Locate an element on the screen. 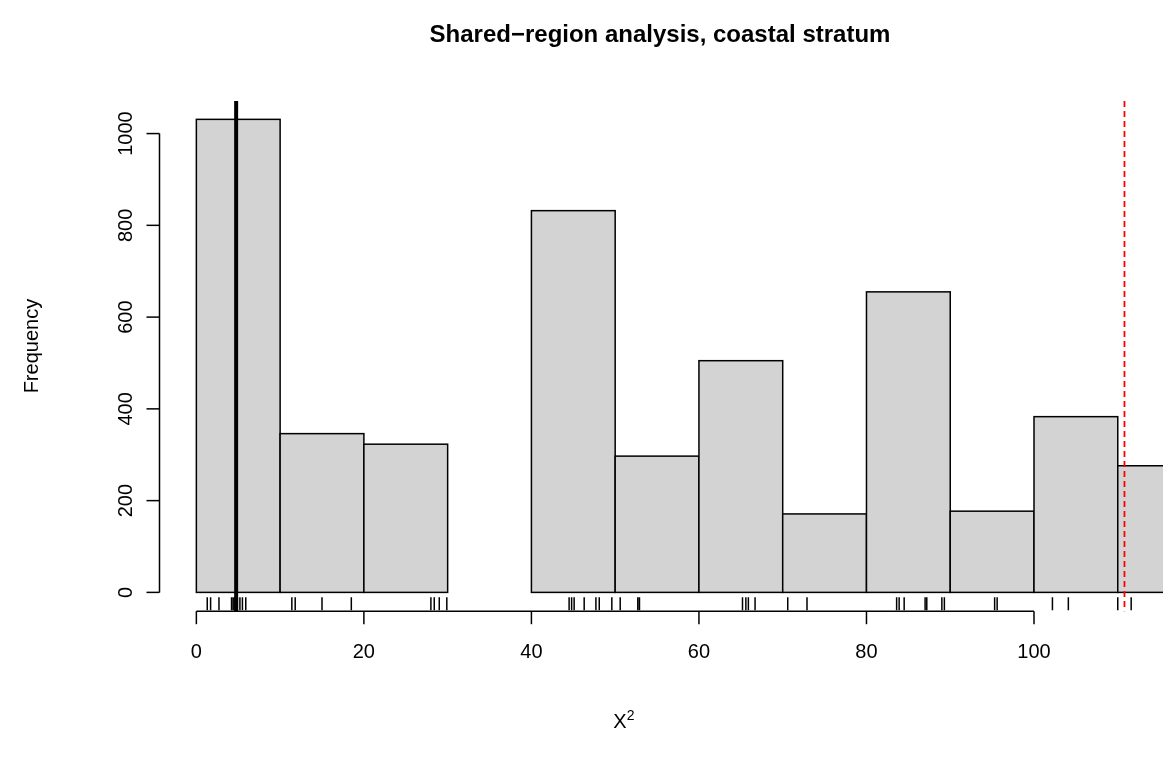 This screenshot has height=761, width=1163. x-axis-title: X$^{2}$ is located at coordinates (624, 719).